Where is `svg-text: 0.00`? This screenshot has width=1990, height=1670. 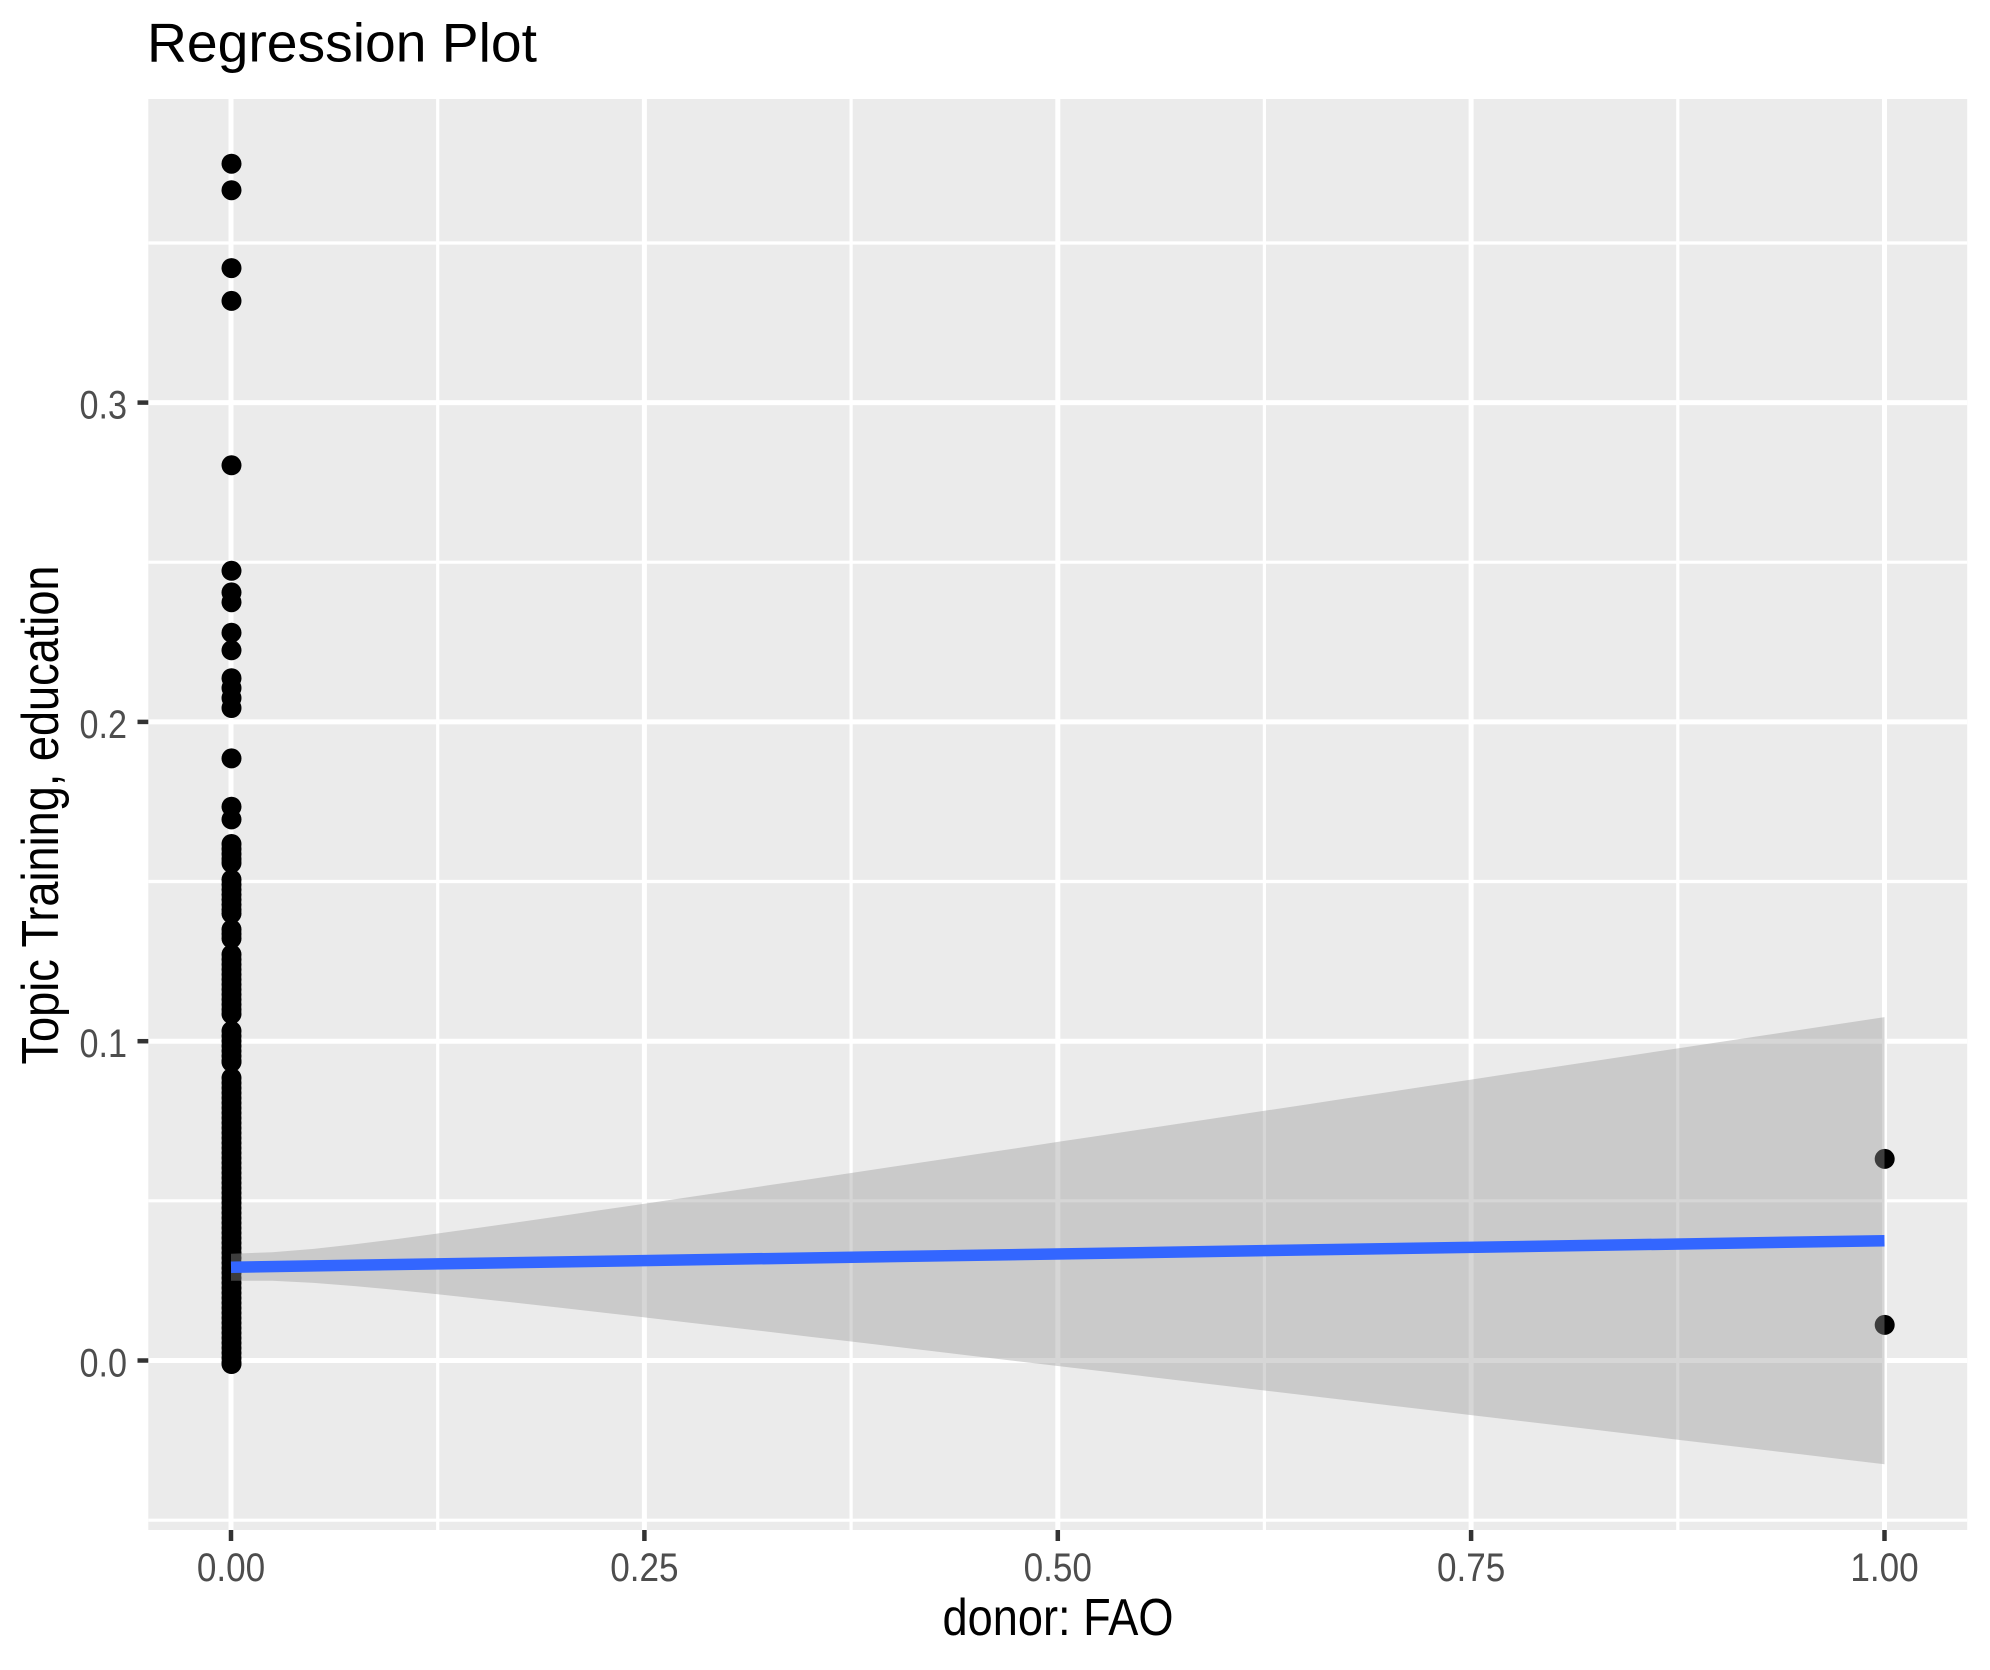 svg-text: 0.00 is located at coordinates (231, 1568).